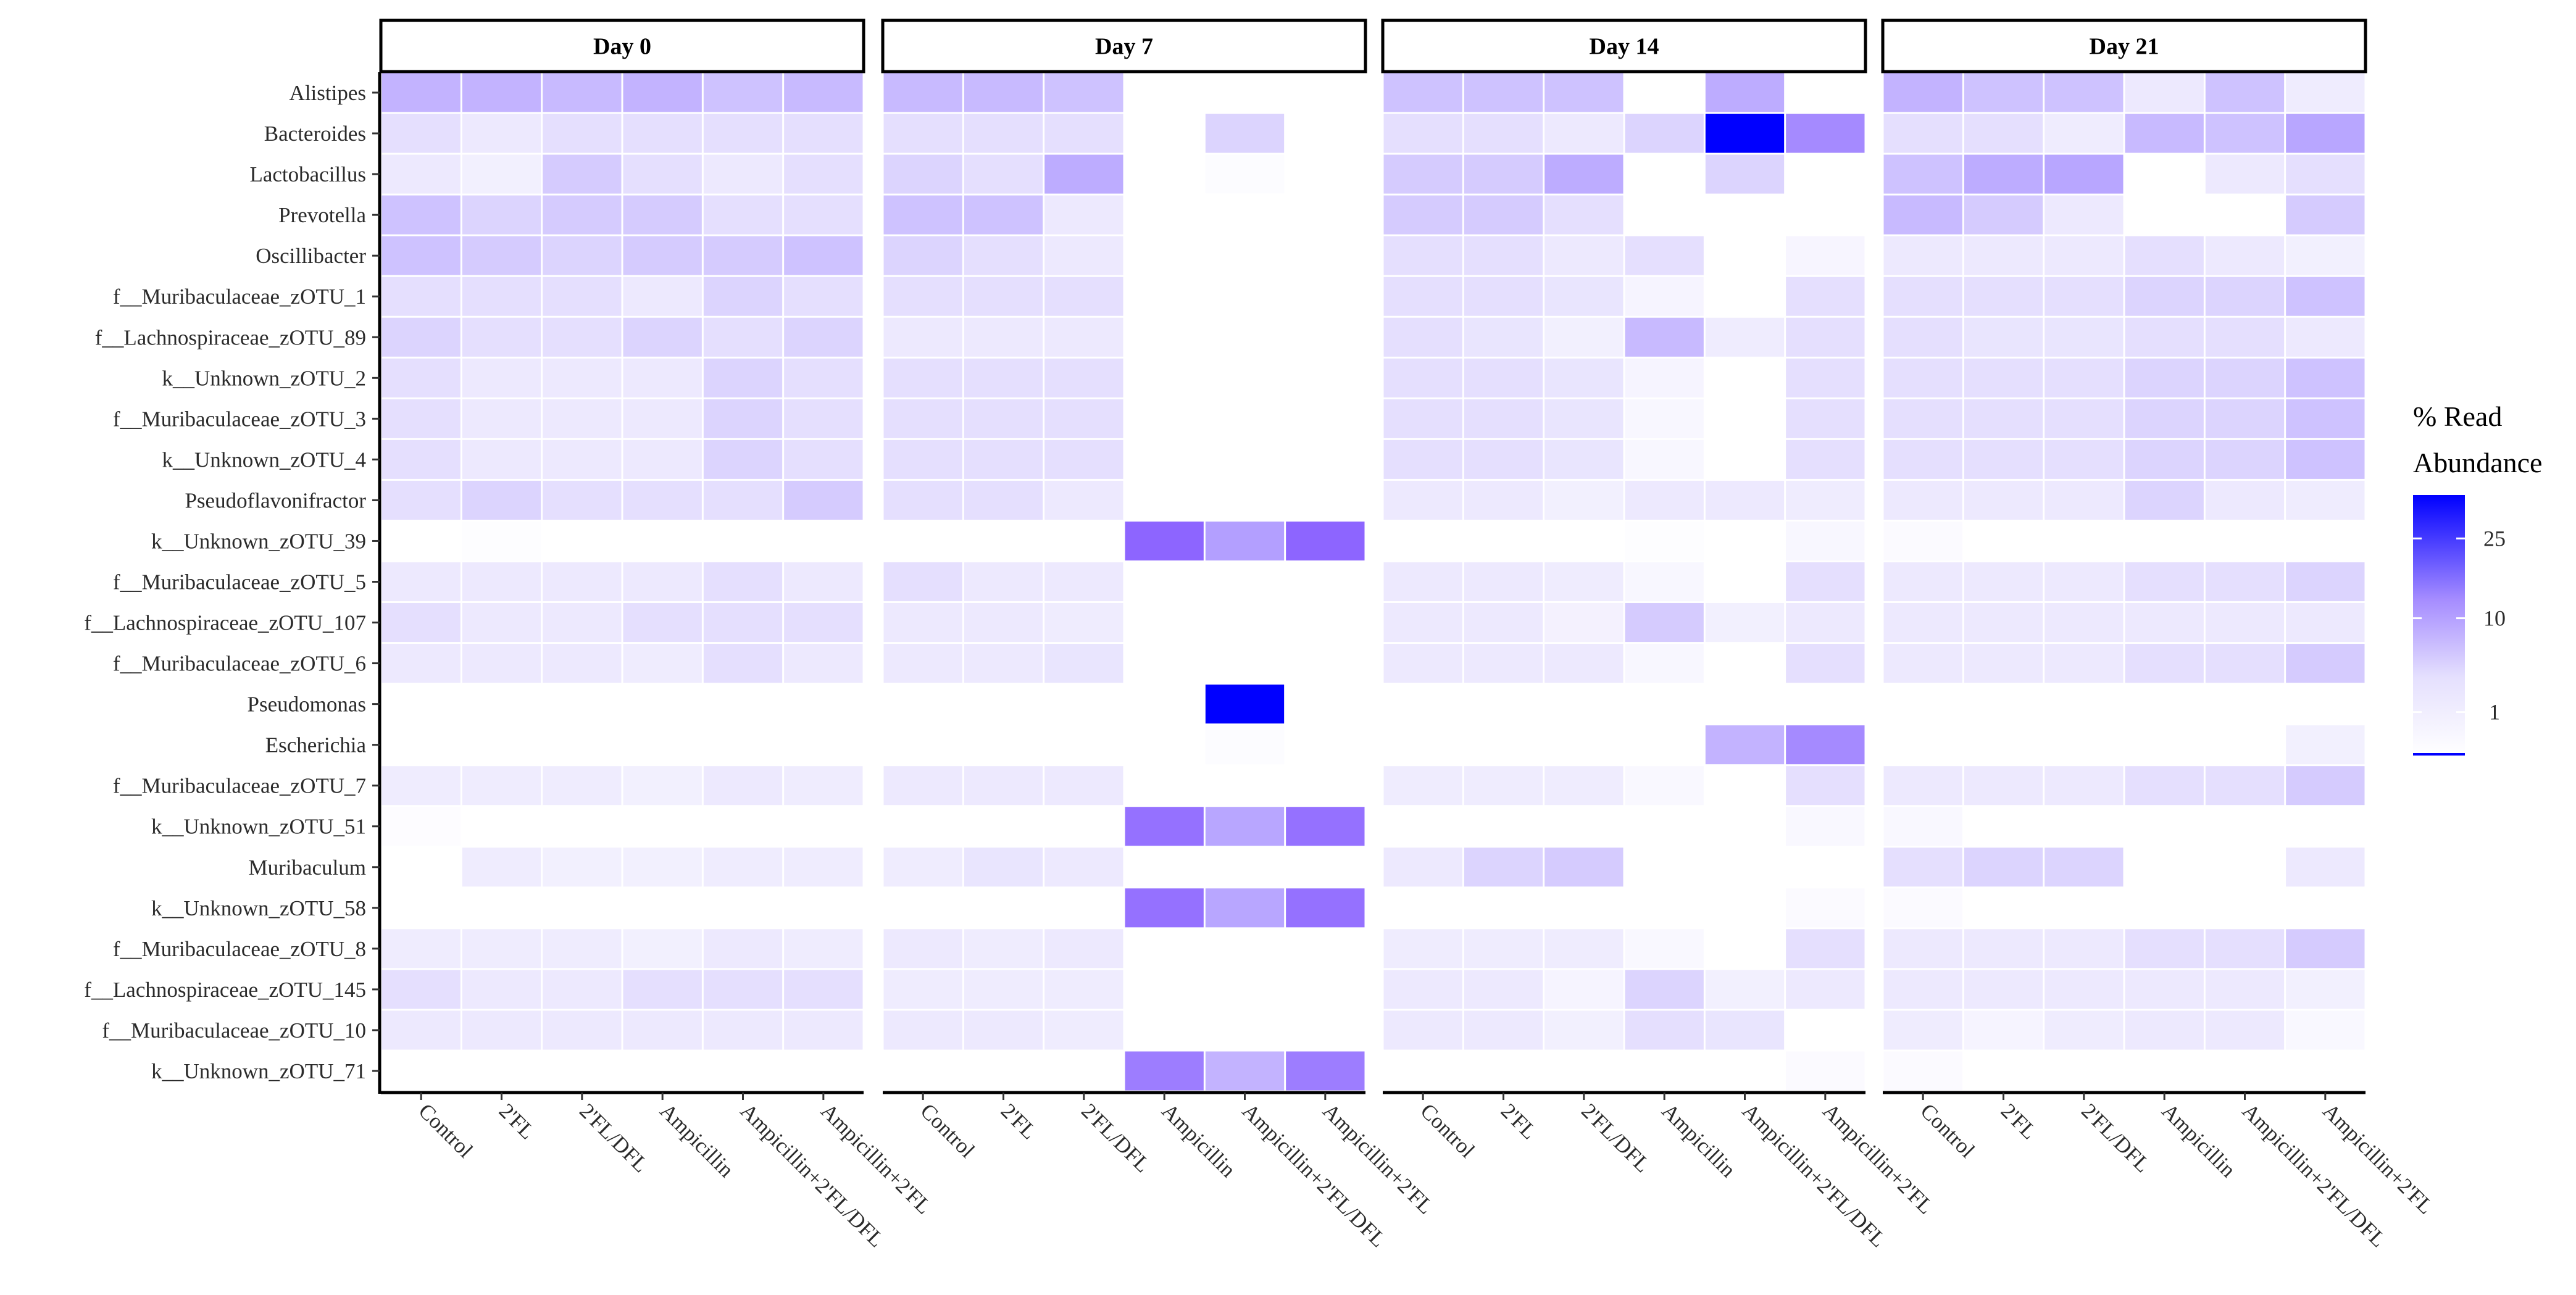  What do you see at coordinates (240, 297) in the screenshot?
I see `y-tick-label: f__Muribaculaceae_zOTU_1` at bounding box center [240, 297].